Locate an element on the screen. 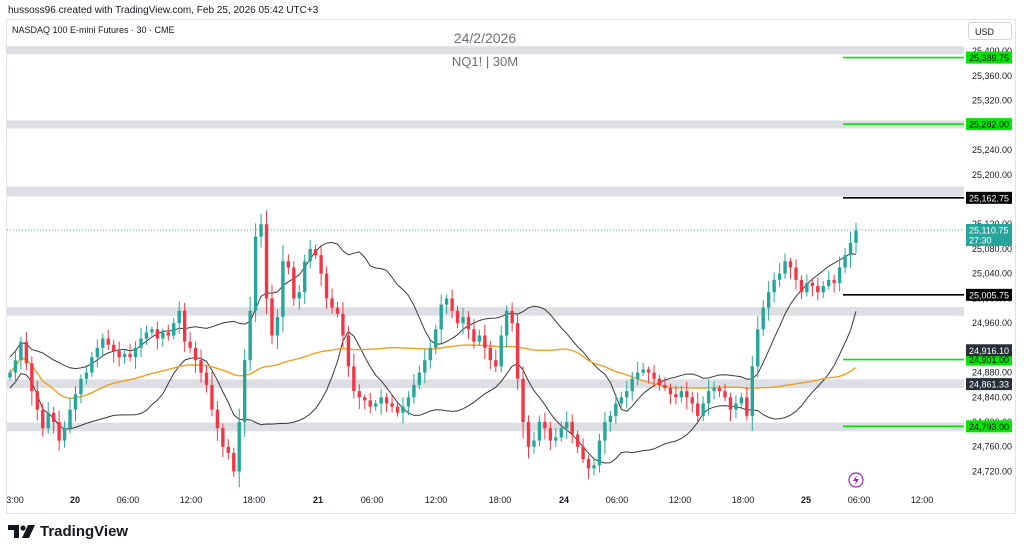  price-level-tag: 25,282.00 is located at coordinates (989, 124).